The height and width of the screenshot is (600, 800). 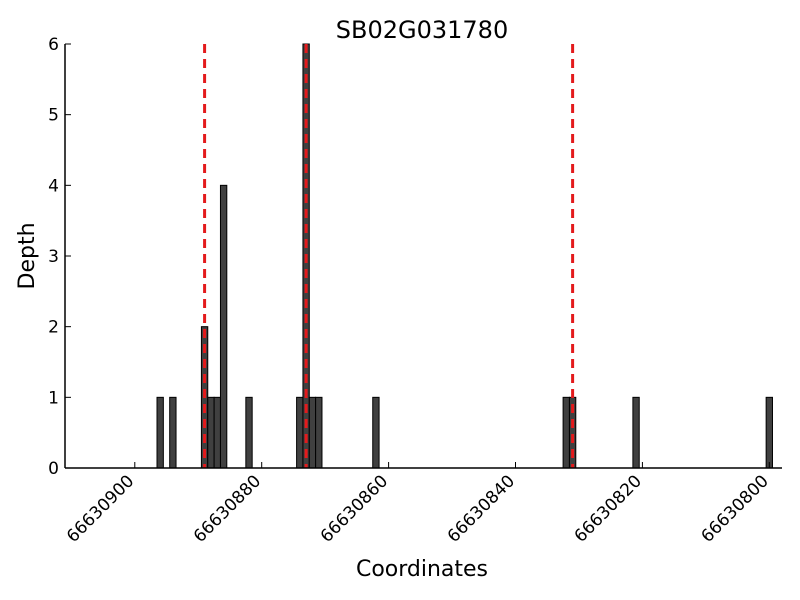 What do you see at coordinates (481, 508) in the screenshot?
I see `x-tick-label: 66630840` at bounding box center [481, 508].